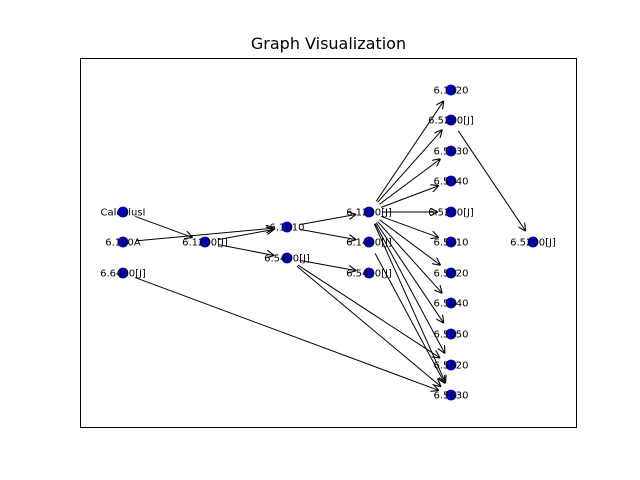 Image resolution: width=640 pixels, height=480 pixels. I want to click on edge-n6122-n6530, so click(409, 182).